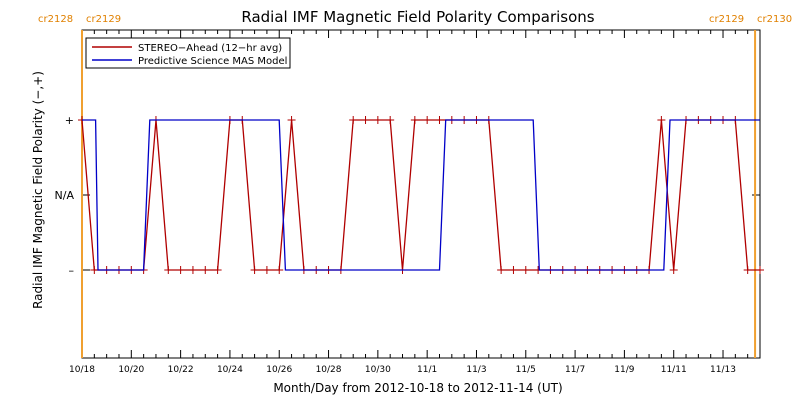  What do you see at coordinates (774, 19) in the screenshot?
I see `cr-marker-right-label: cr2130` at bounding box center [774, 19].